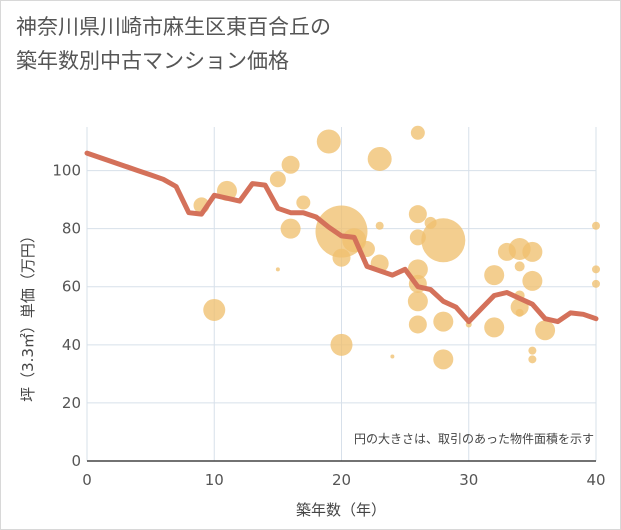  I want to click on bubble-size-annotation: 円の大きさは、取引のあった物件面積を示す, so click(474, 438).